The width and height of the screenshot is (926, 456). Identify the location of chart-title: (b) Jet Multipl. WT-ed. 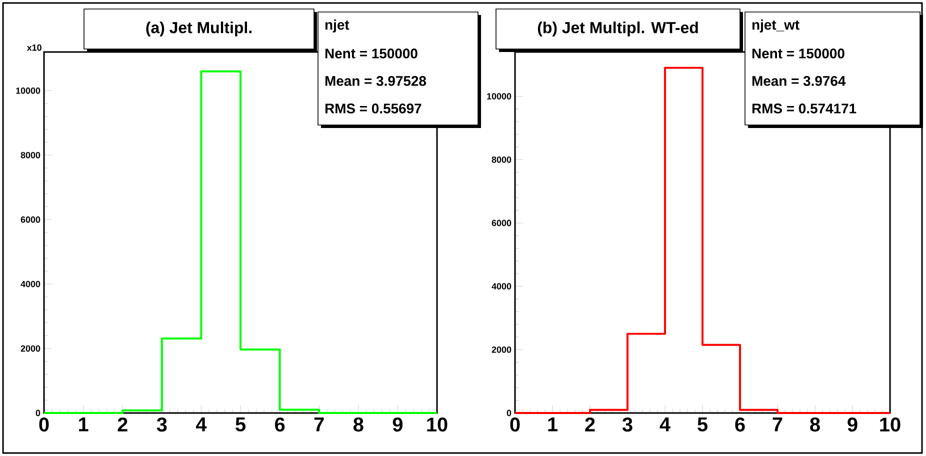
(618, 29).